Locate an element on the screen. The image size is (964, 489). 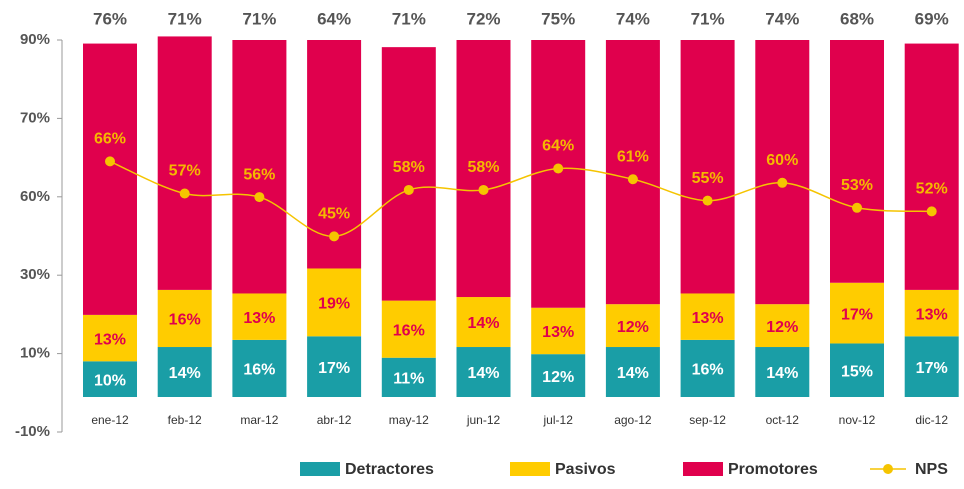
total-label: 74% is located at coordinates (633, 18).